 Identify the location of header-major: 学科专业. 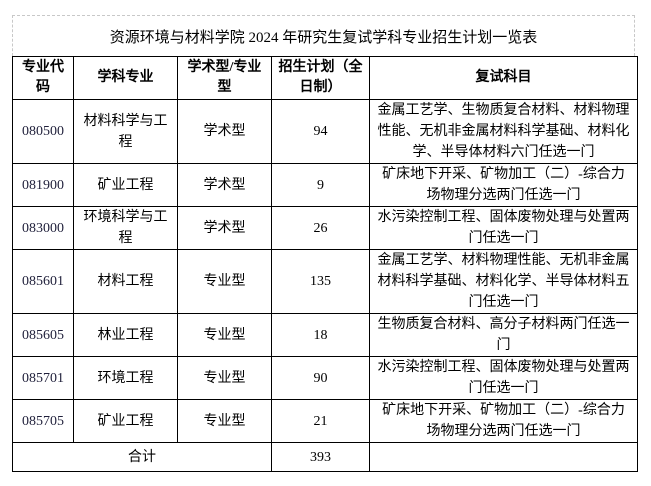
(125, 78).